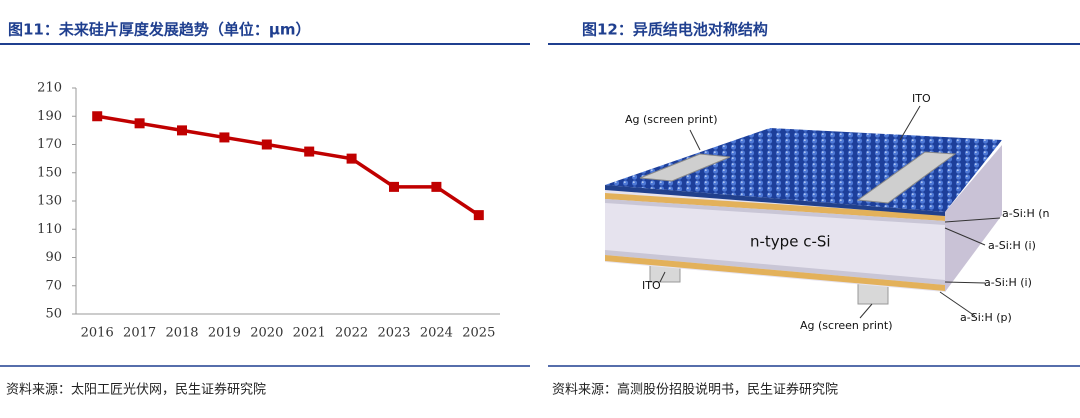 This screenshot has height=418, width=1080. I want to click on x-tick-label: 2022, so click(351, 333).